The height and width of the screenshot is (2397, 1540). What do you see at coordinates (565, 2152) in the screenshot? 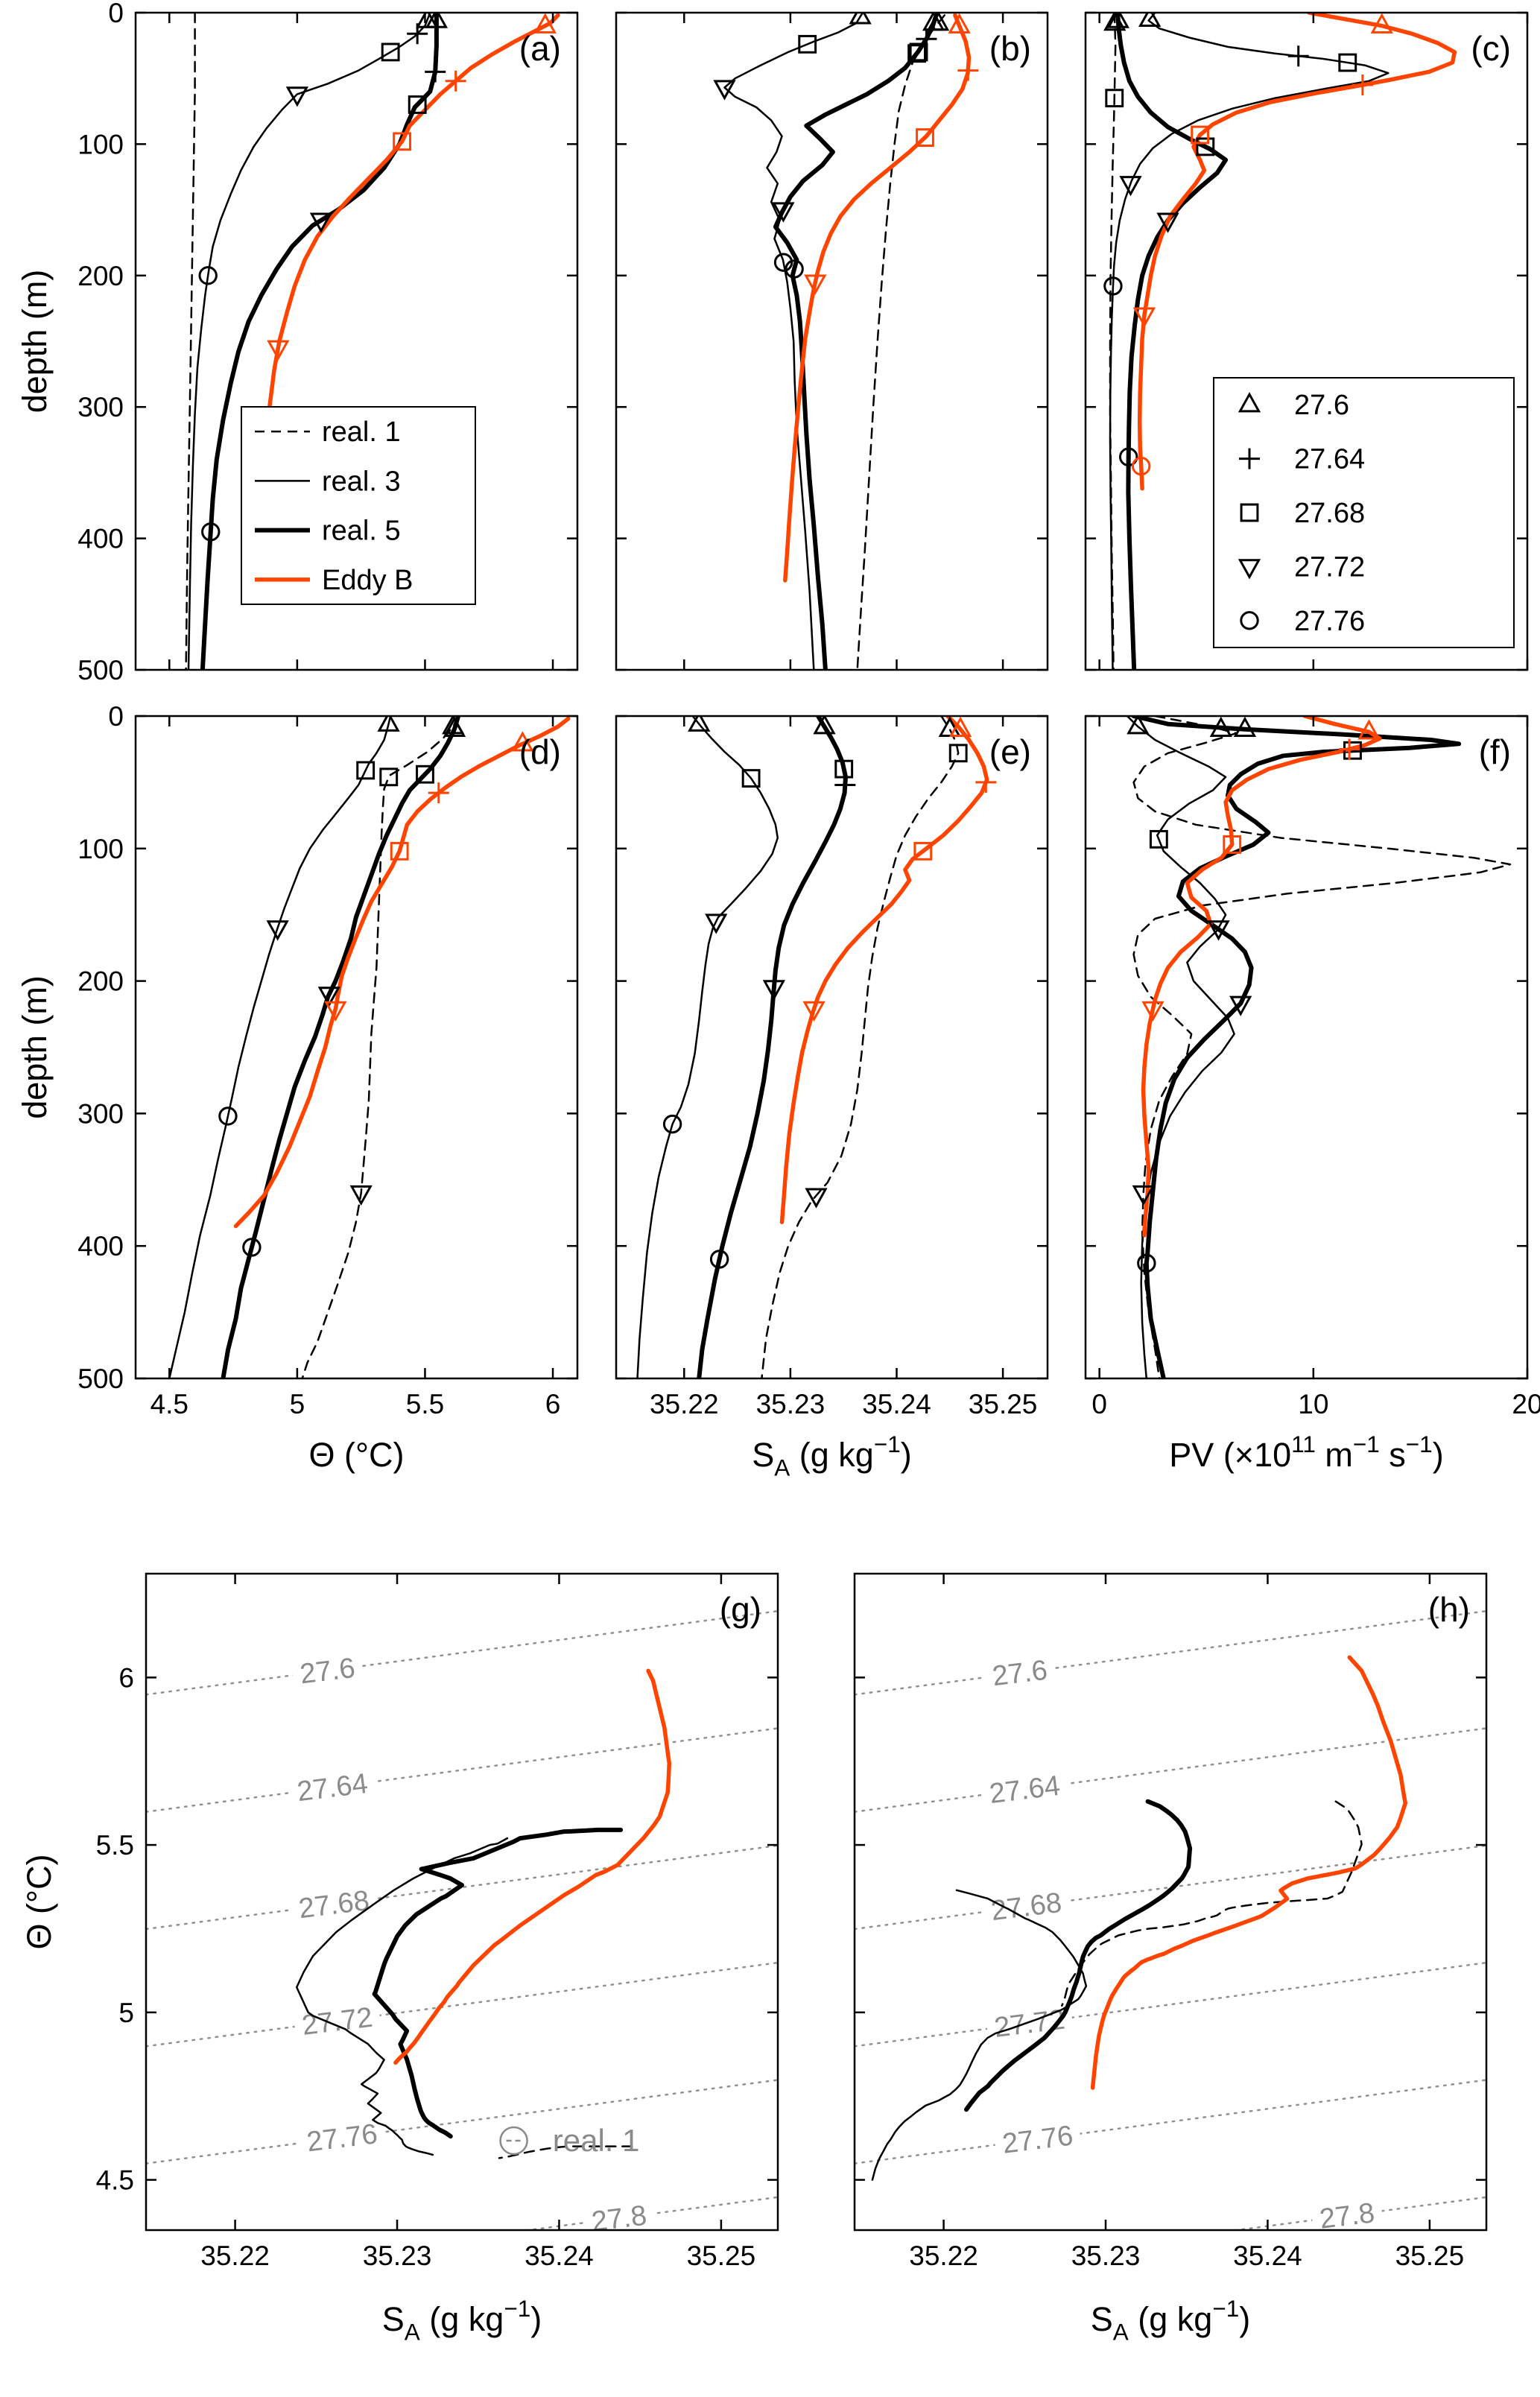
I see `ts-series-real1-line` at bounding box center [565, 2152].